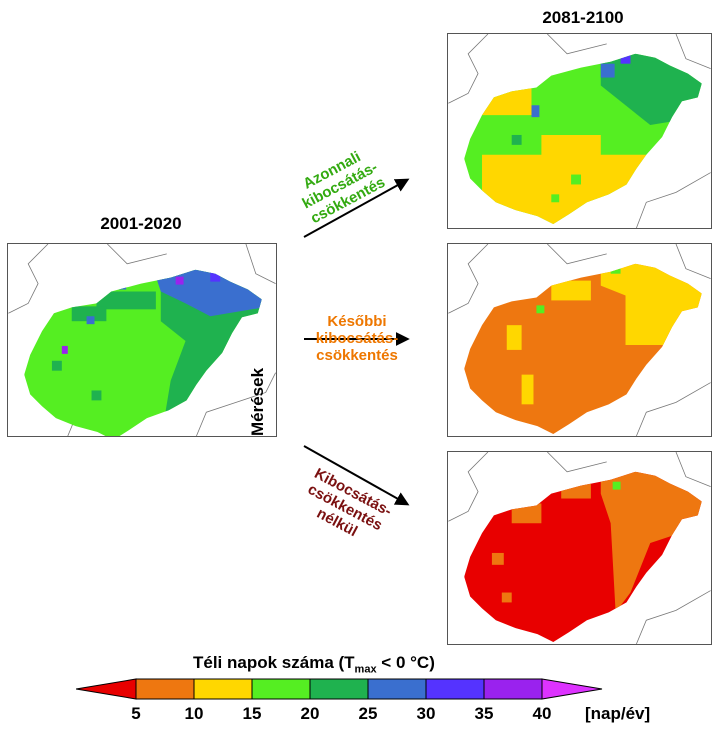 The height and width of the screenshot is (729, 720). What do you see at coordinates (368, 713) in the screenshot?
I see `colorbar-tick-label: 25` at bounding box center [368, 713].